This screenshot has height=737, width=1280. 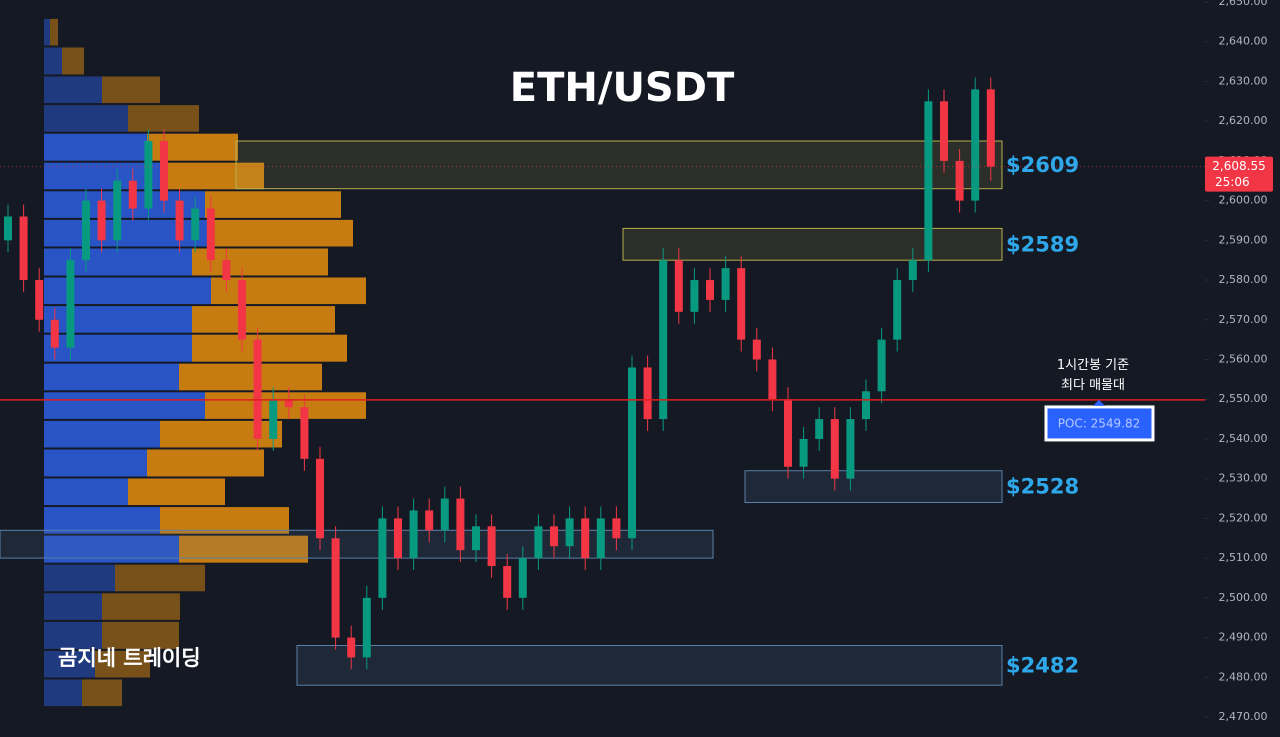 What do you see at coordinates (1243, 398) in the screenshot?
I see `y-tick-label: 2,550.00` at bounding box center [1243, 398].